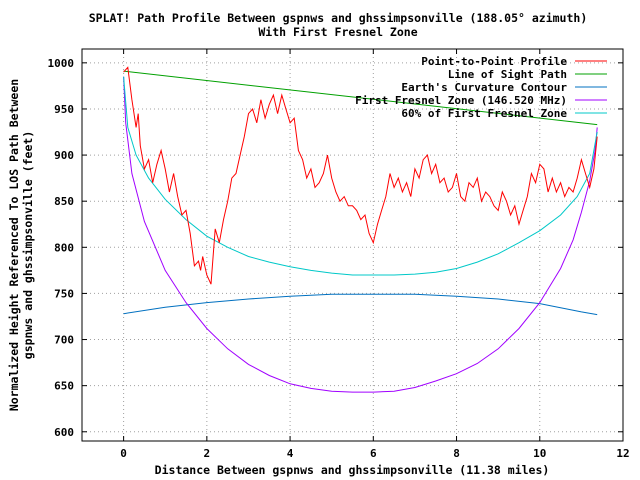  What do you see at coordinates (290, 453) in the screenshot?
I see `x-tick-label: 4` at bounding box center [290, 453].